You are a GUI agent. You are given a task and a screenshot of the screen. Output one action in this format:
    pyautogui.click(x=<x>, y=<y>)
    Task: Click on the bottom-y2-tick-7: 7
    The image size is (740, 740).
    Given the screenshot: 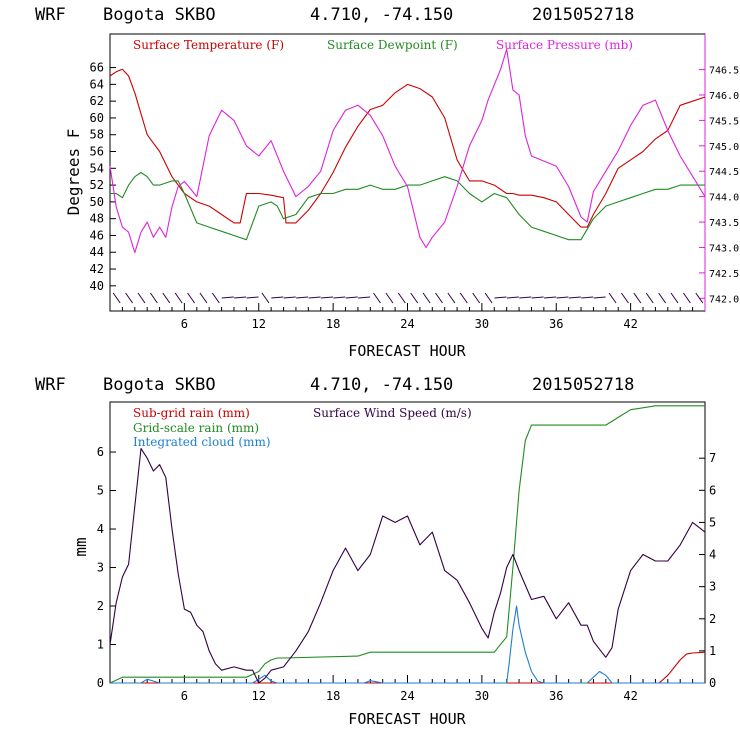 What is the action you would take?
    pyautogui.click(x=712, y=458)
    